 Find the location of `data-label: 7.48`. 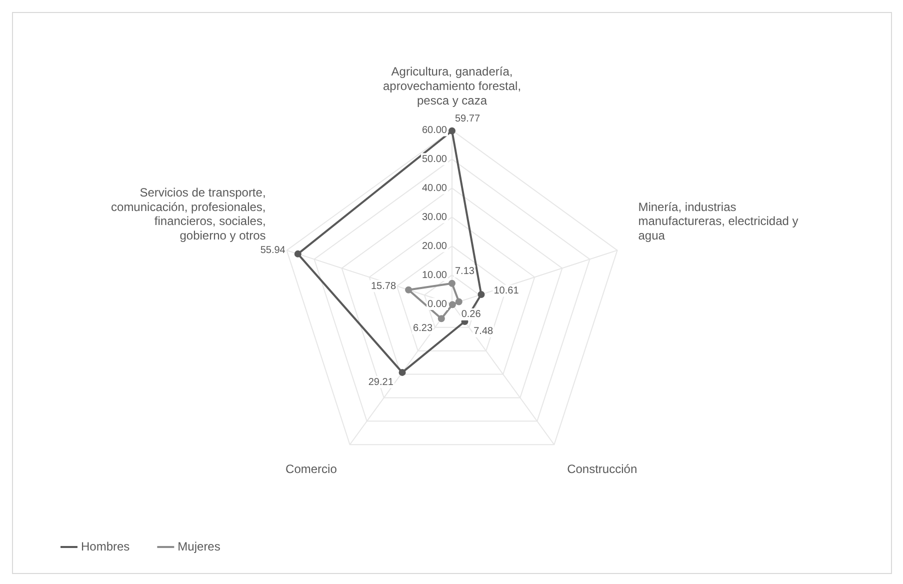

data-label: 7.48 is located at coordinates (484, 331).